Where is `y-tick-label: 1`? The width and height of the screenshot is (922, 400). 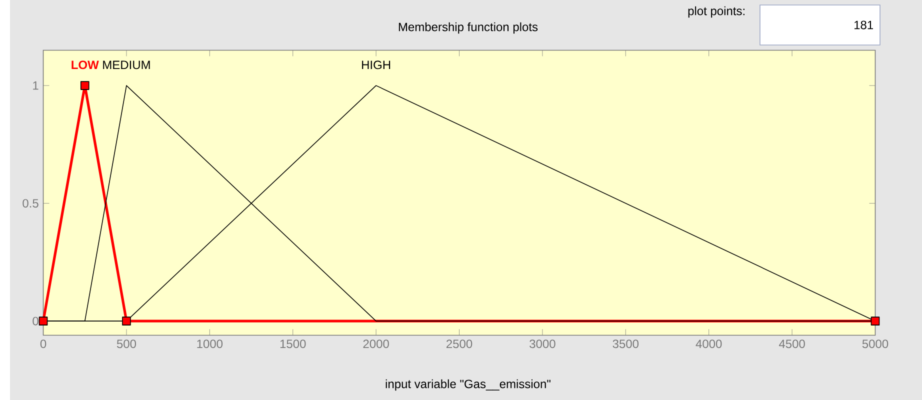
y-tick-label: 1 is located at coordinates (35, 85).